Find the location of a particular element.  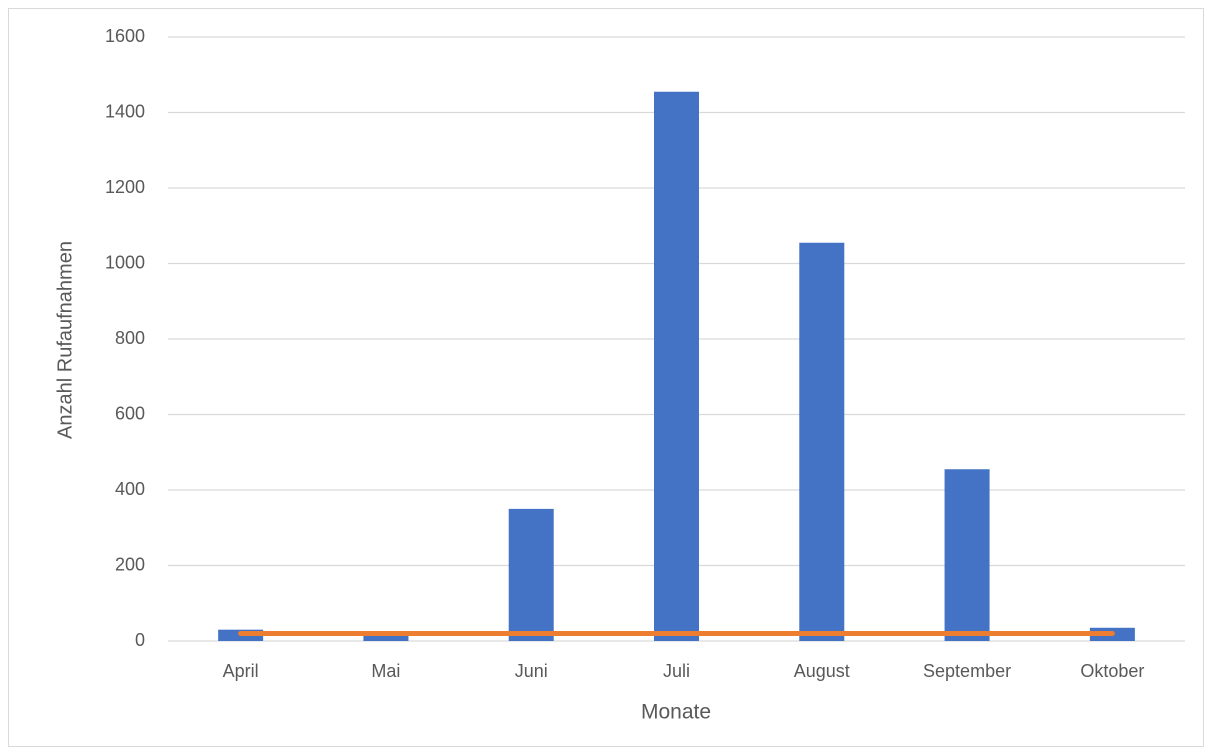

y-tick-label: 1000 is located at coordinates (125, 262).